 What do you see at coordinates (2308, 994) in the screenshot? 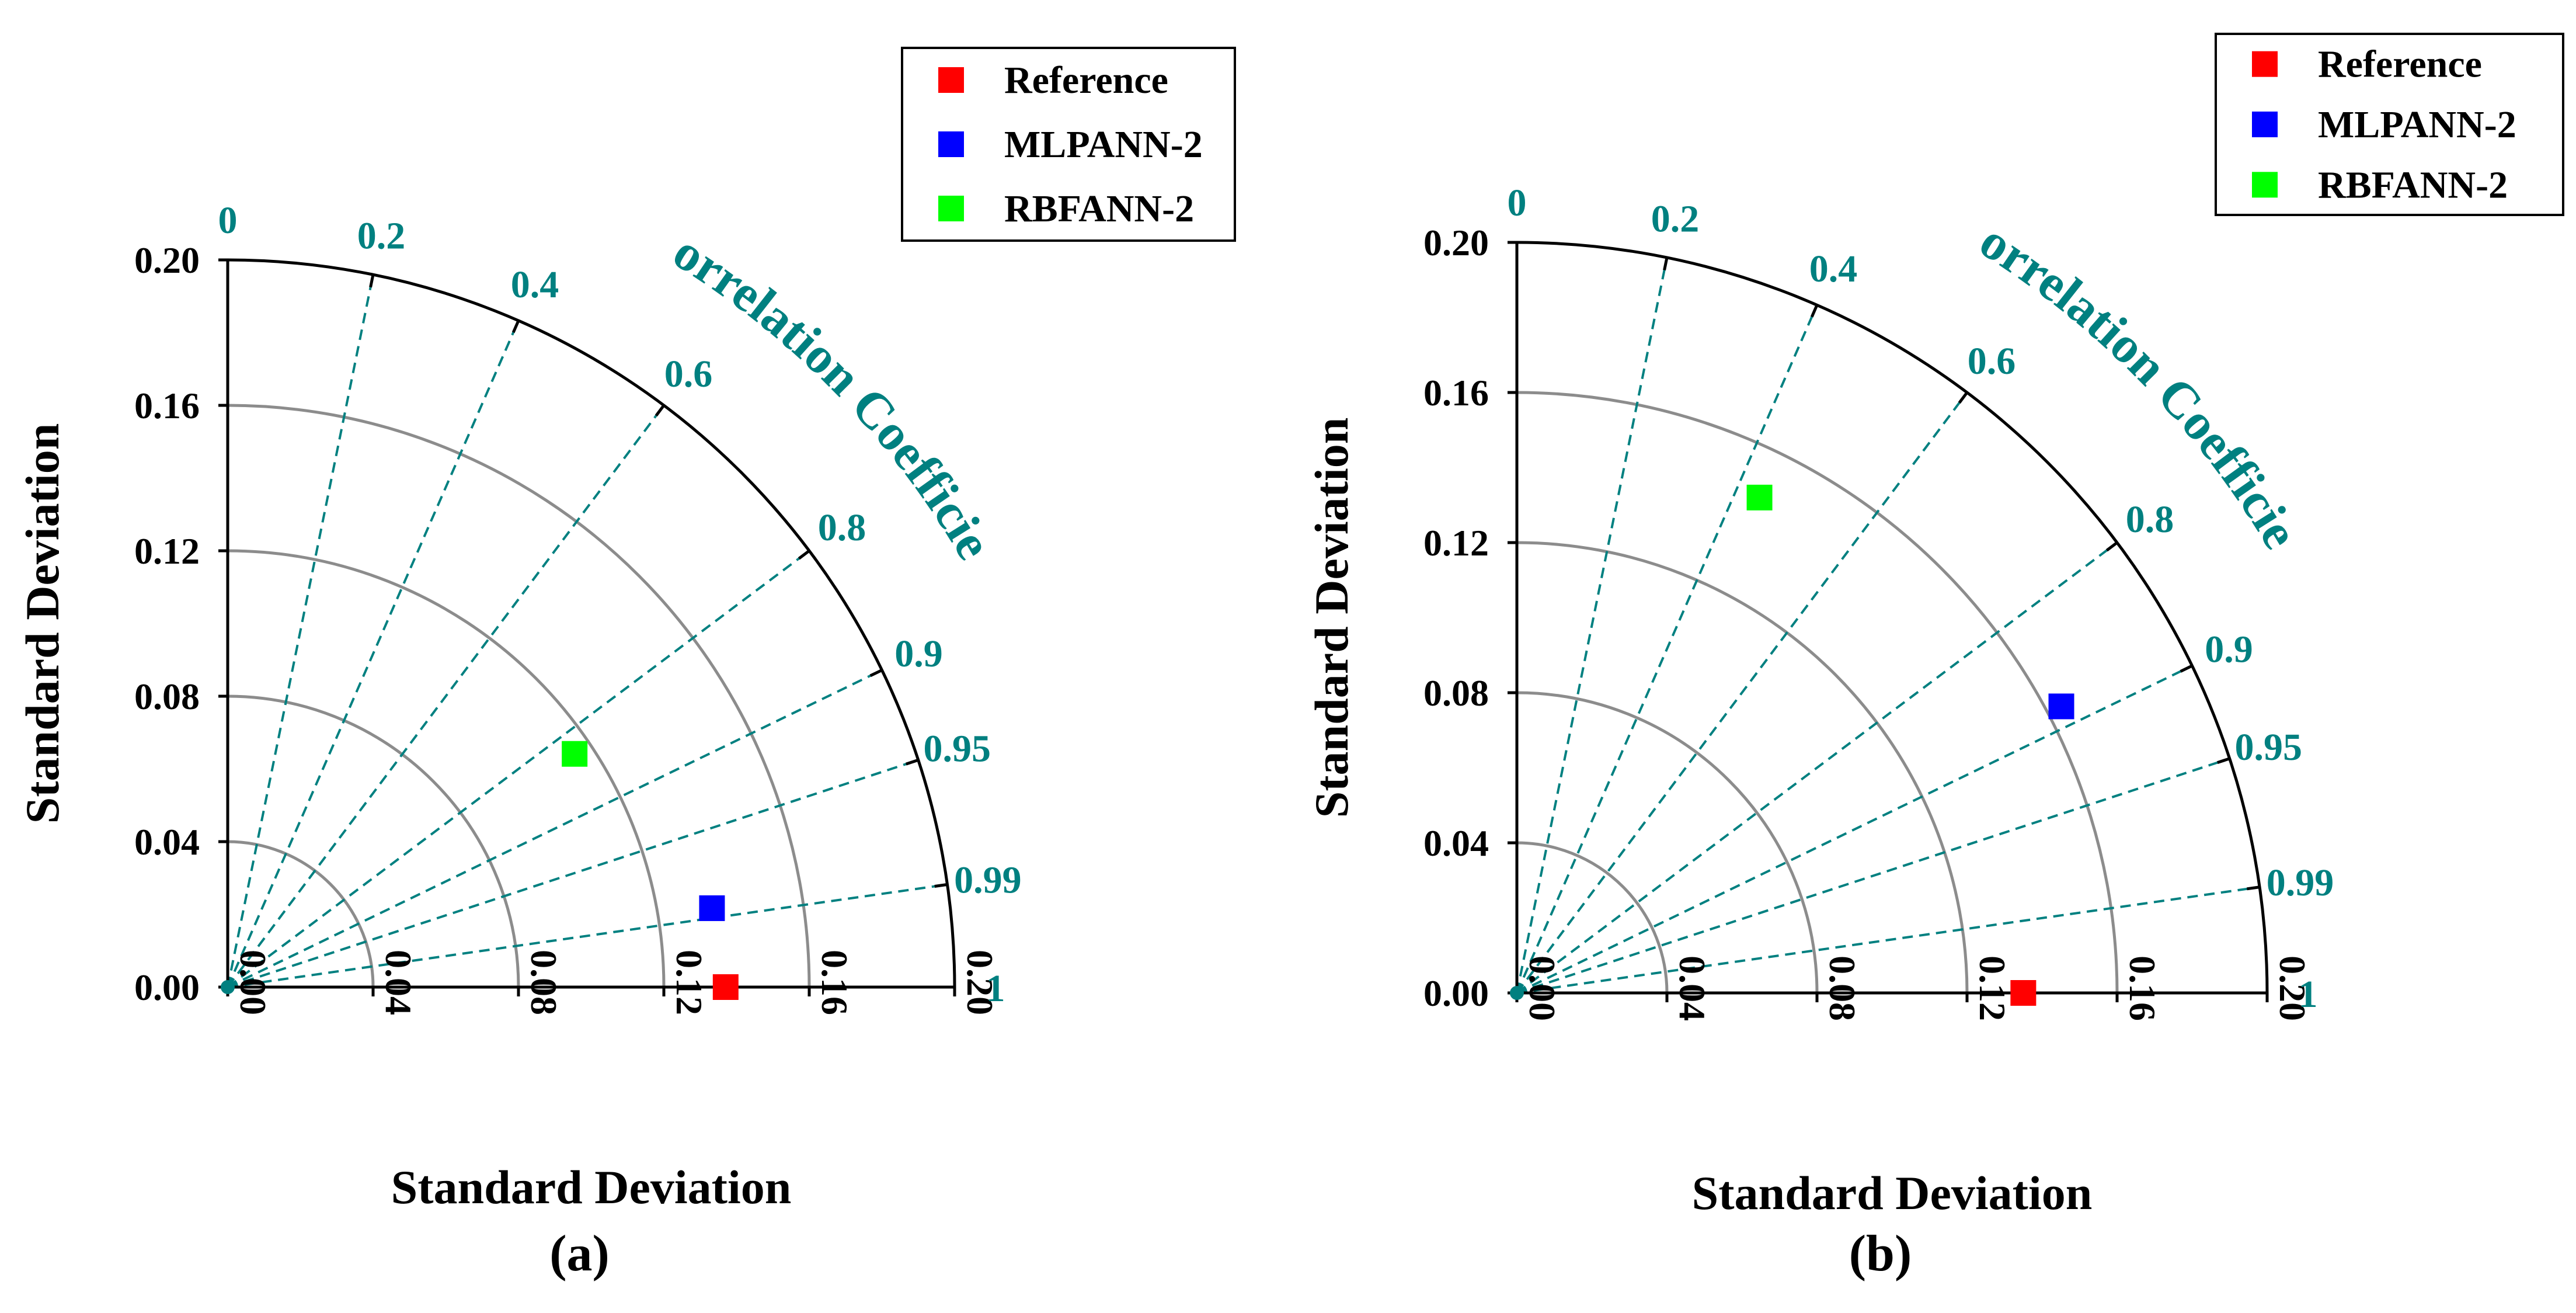
I see `correlation-tick-label: 1` at bounding box center [2308, 994].